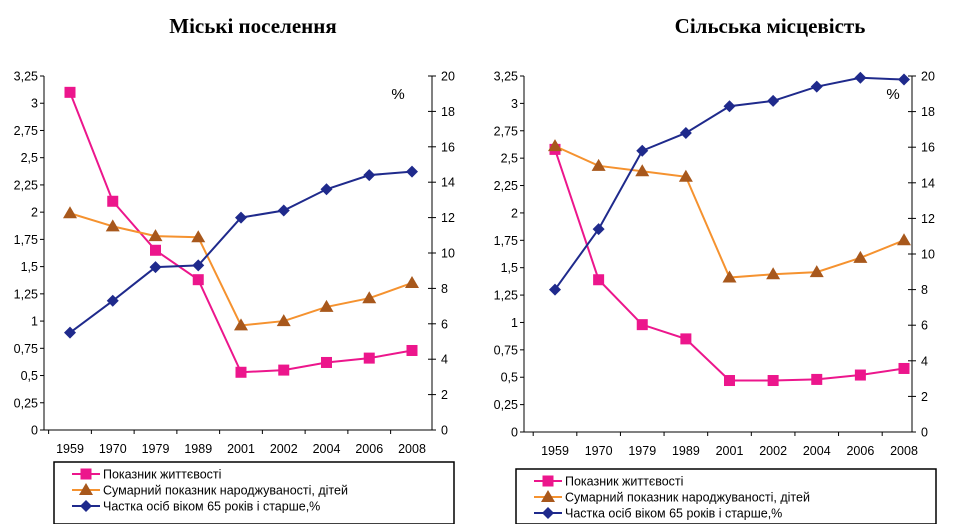 The image size is (957, 524). I want to click on legend-label: Сумарний показник народжуваності, дітей, so click(687, 498).